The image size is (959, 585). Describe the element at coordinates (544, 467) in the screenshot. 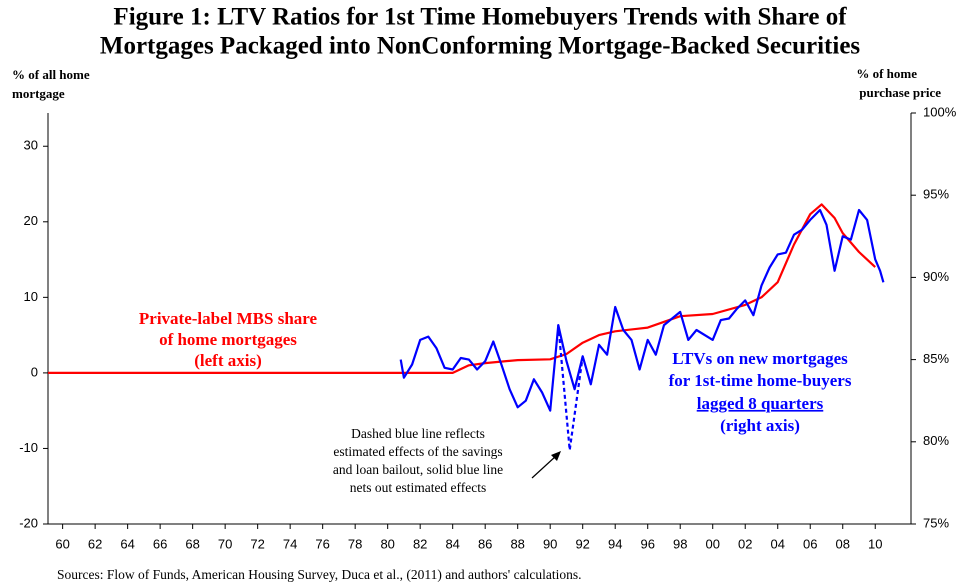

I see `arrow` at that location.